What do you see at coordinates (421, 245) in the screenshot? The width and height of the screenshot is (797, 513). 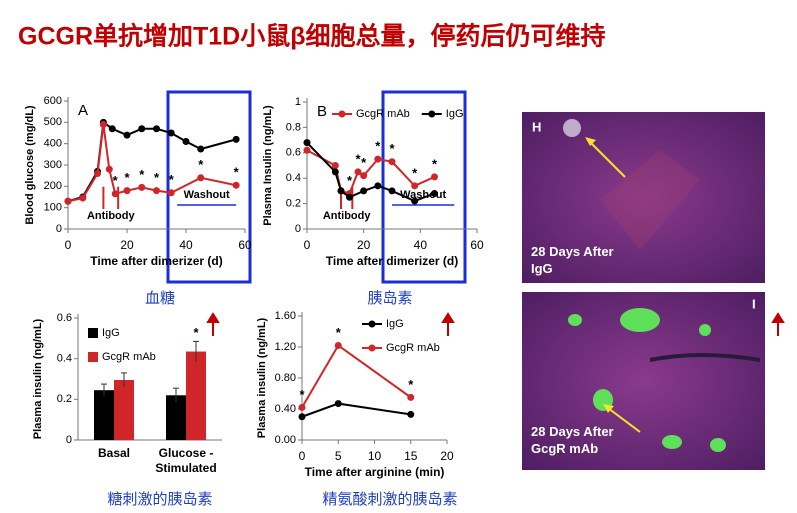 I see `x-tick-label: 40` at bounding box center [421, 245].